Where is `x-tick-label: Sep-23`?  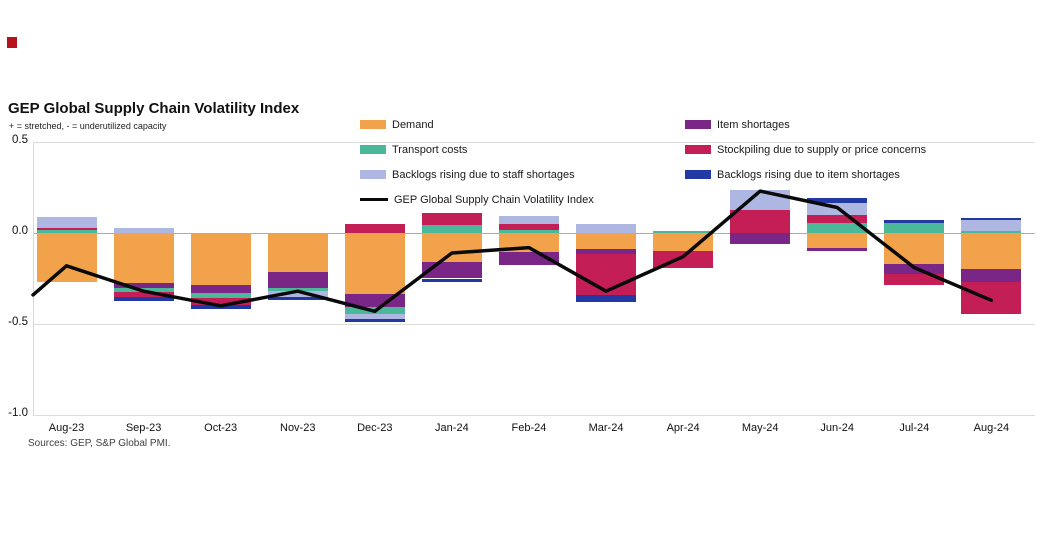
x-tick-label: Sep-23 is located at coordinates (143, 428).